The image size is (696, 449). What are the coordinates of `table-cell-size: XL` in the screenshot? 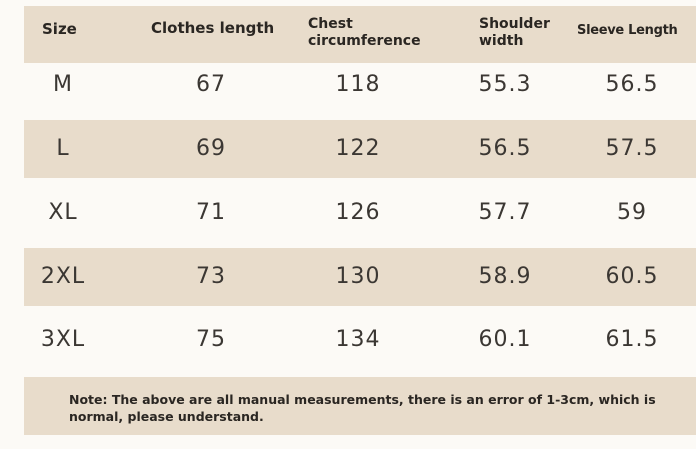 It's located at (63, 212).